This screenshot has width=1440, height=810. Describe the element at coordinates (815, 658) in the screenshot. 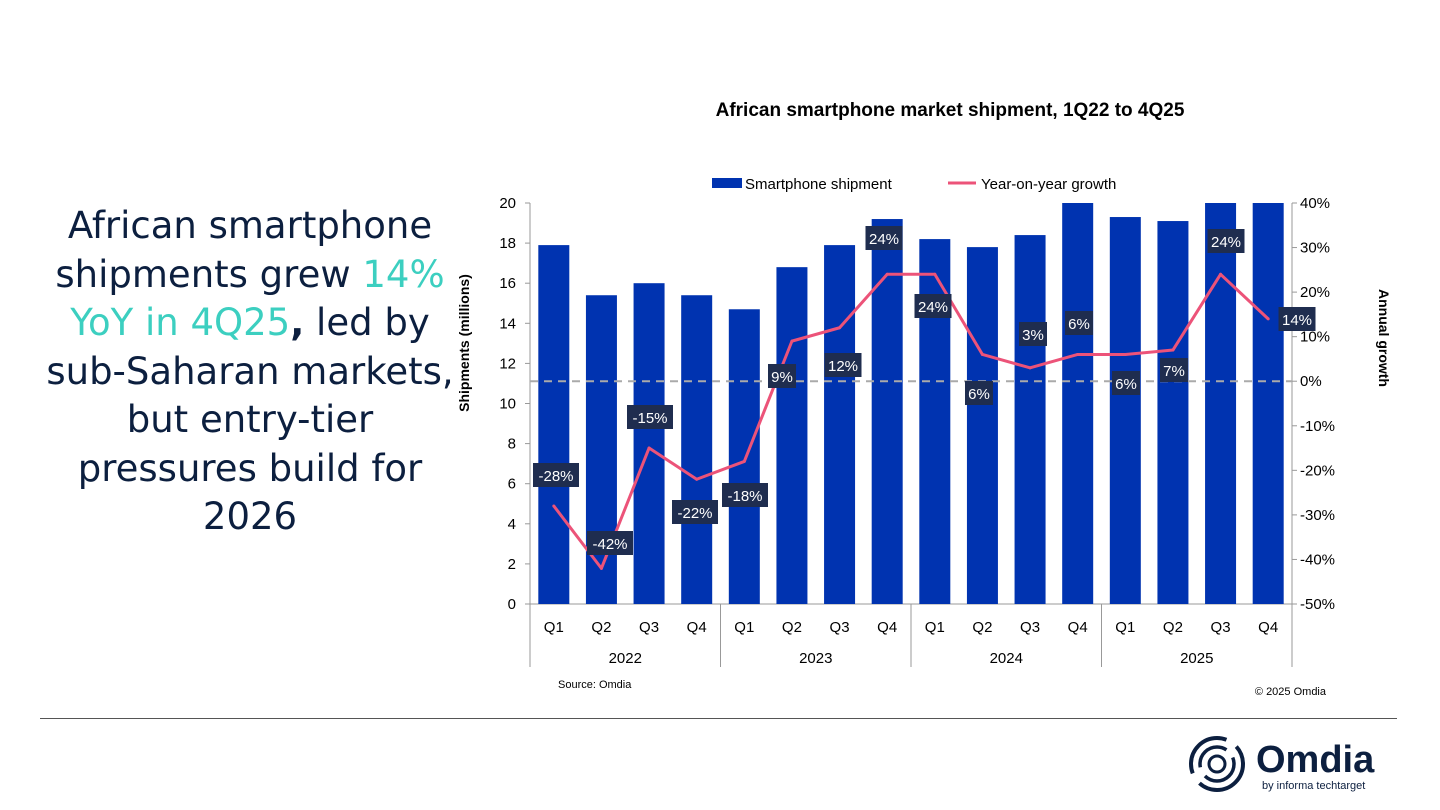

I see `x-group-label: 2023` at that location.